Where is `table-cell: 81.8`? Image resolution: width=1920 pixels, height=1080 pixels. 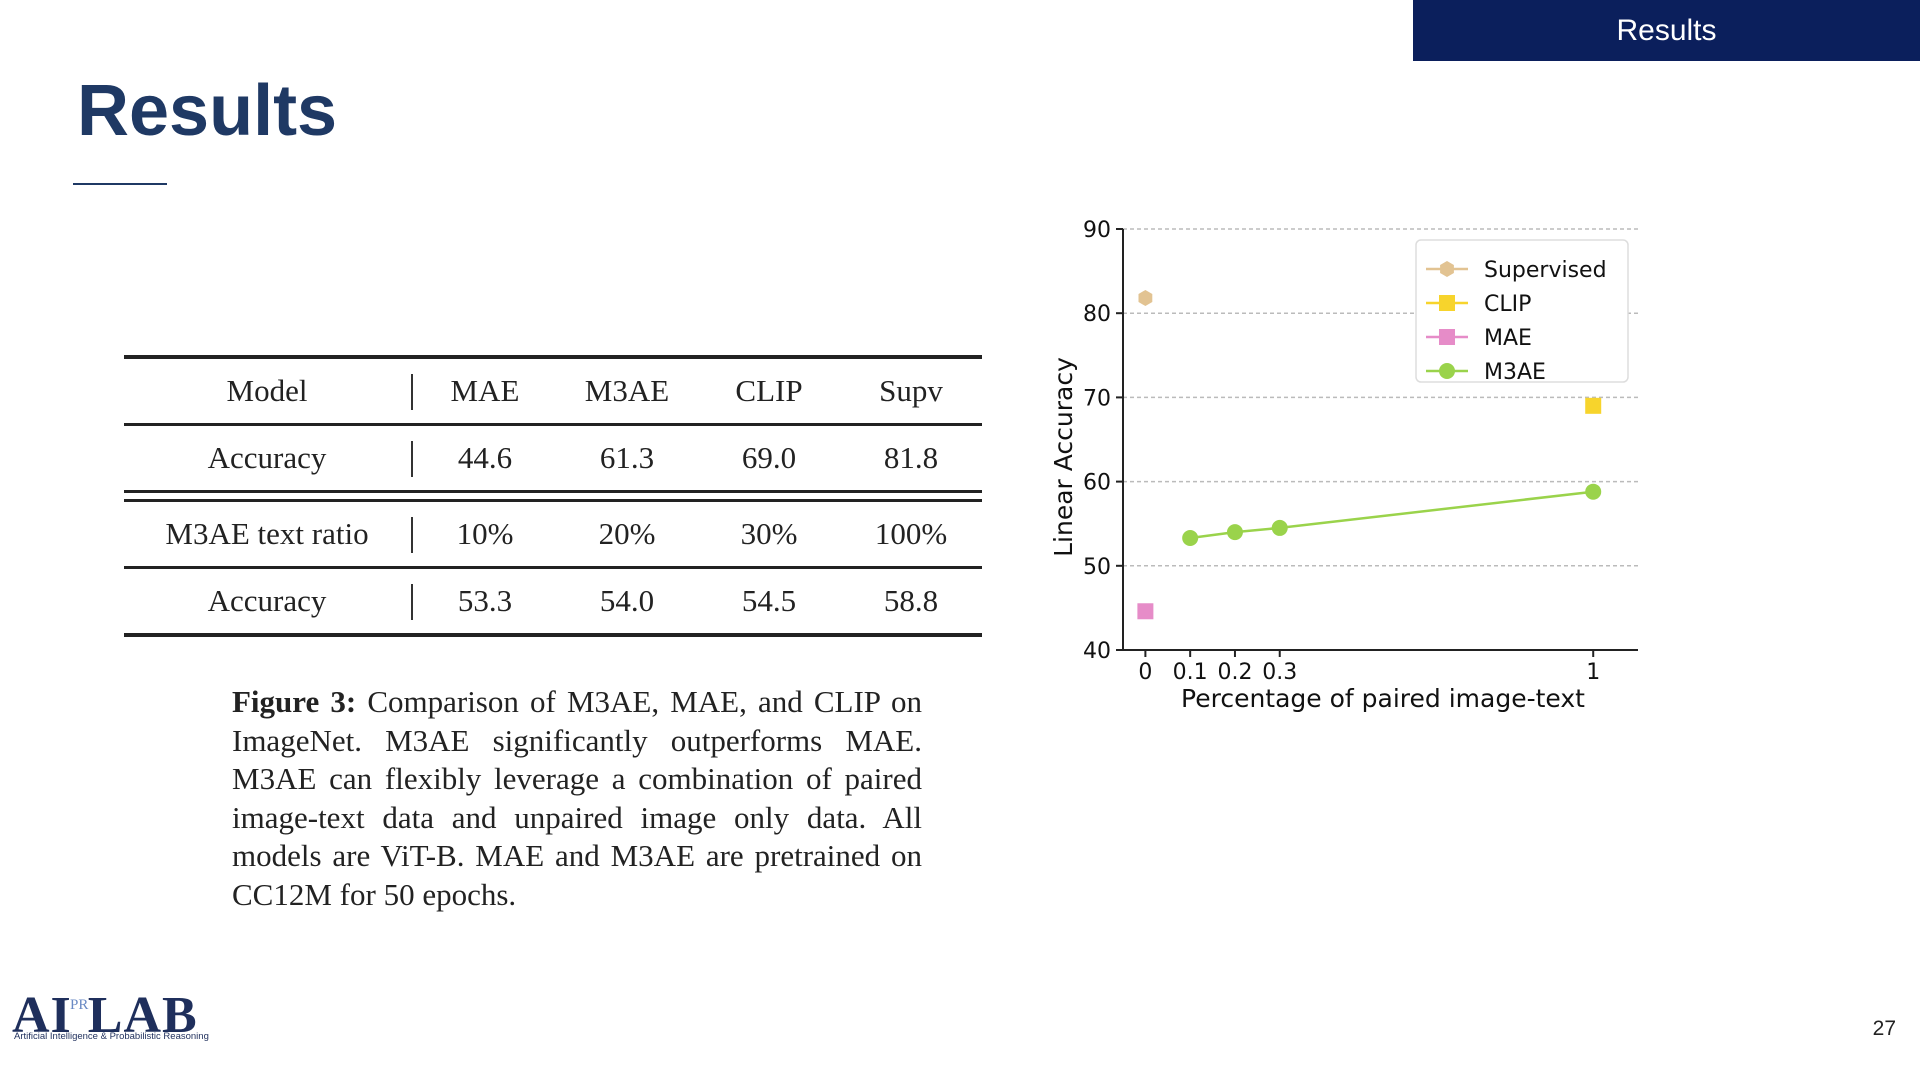 table-cell: 81.8 is located at coordinates (911, 458).